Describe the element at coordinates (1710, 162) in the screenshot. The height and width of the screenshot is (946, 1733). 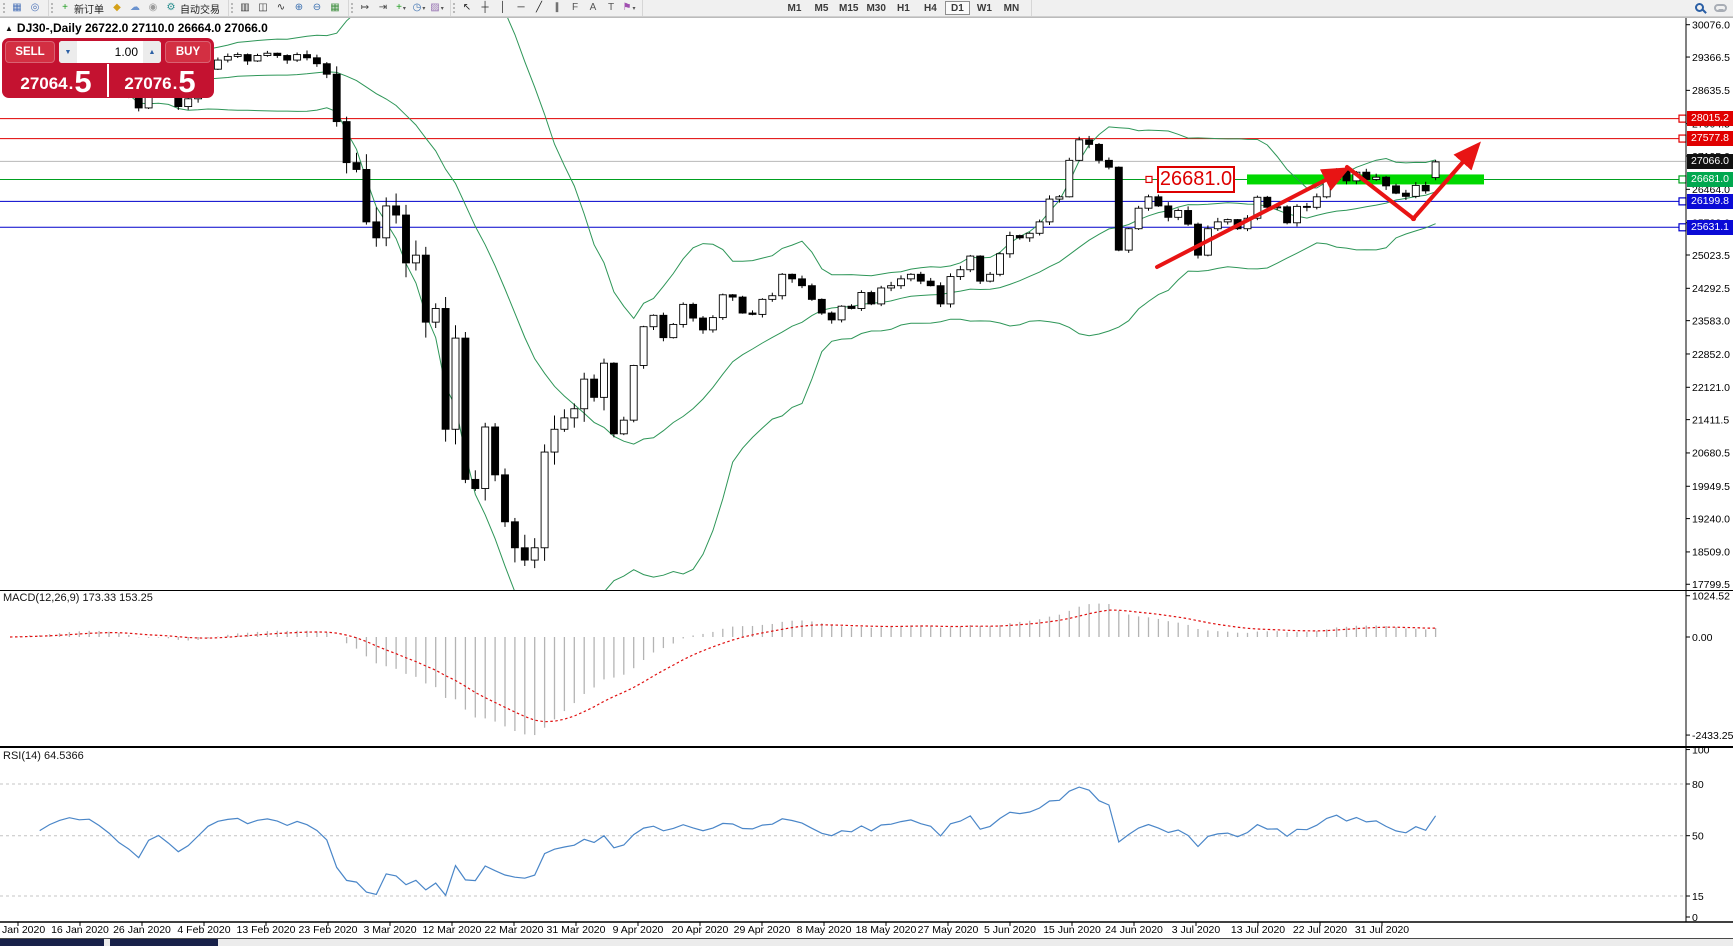
I see `price-tag: 27066.0` at that location.